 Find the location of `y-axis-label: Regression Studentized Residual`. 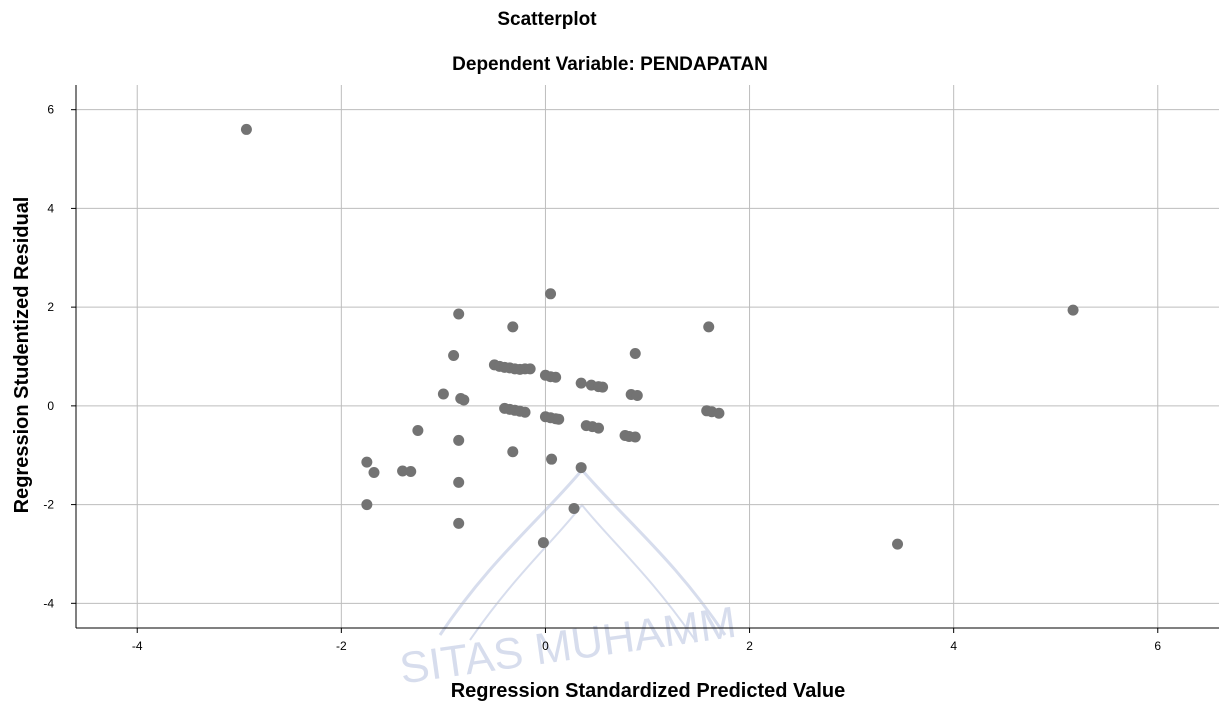

y-axis-label: Regression Studentized Residual is located at coordinates (22, 355).